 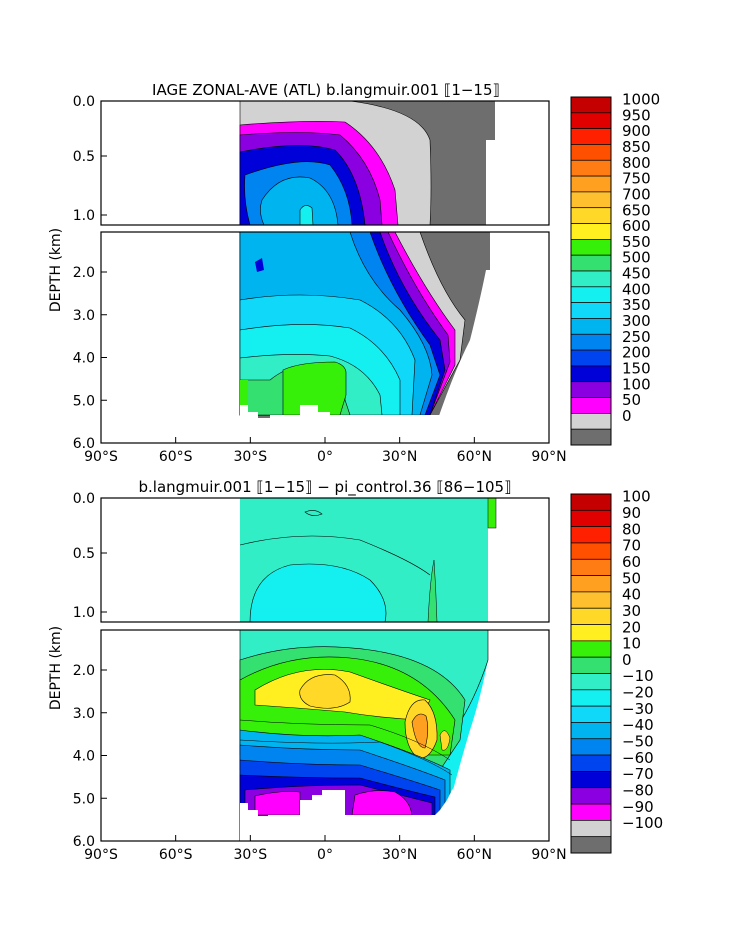 What do you see at coordinates (84, 401) in the screenshot?
I see `y-tick-label: 5.0` at bounding box center [84, 401].